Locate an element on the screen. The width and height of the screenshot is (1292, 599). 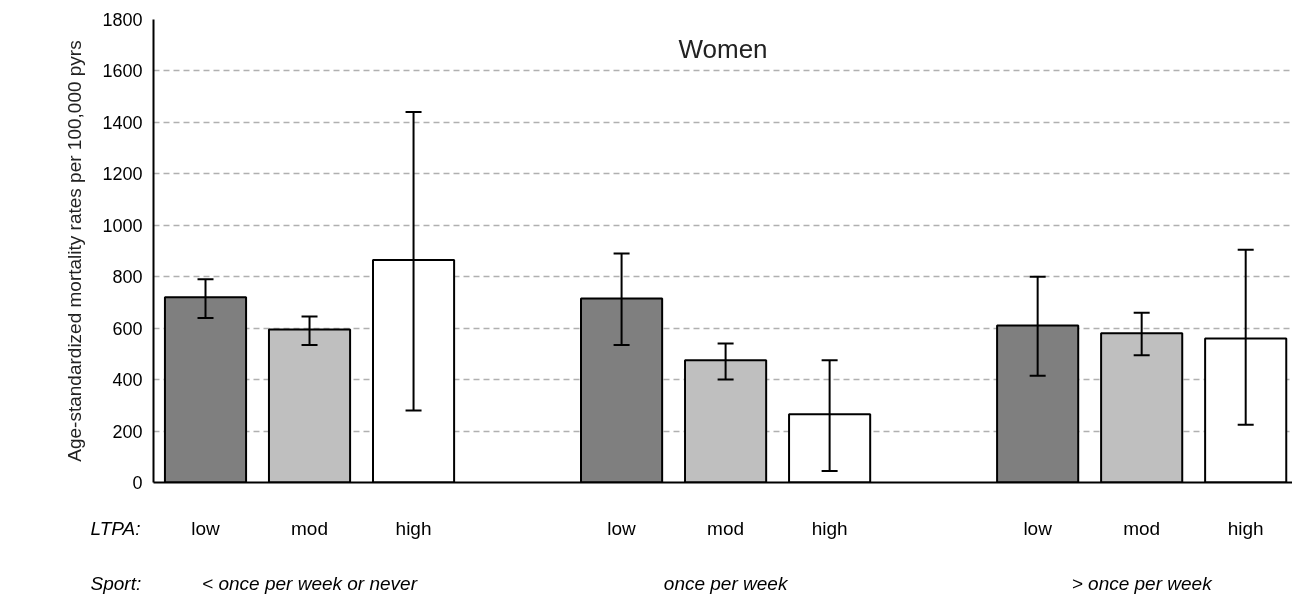
y-tick-label: 1800 is located at coordinates (122, 20).